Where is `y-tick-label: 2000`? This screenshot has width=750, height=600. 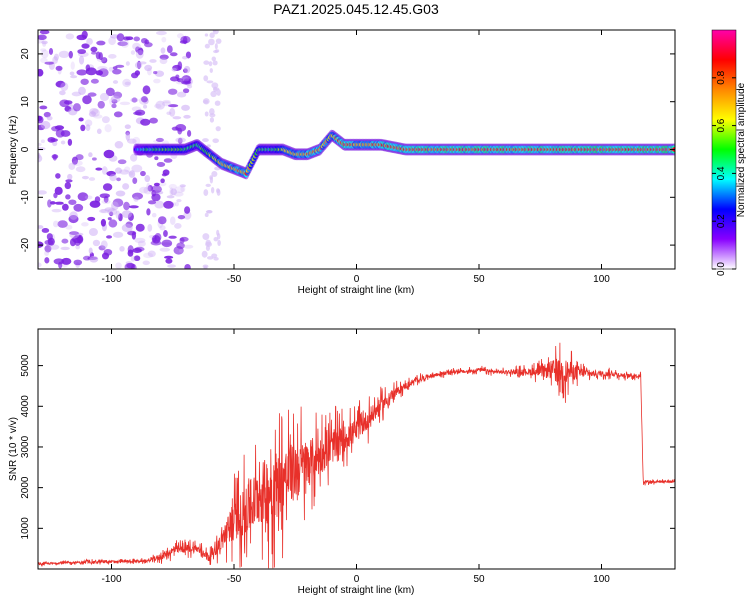
y-tick-label: 2000 is located at coordinates (25, 487).